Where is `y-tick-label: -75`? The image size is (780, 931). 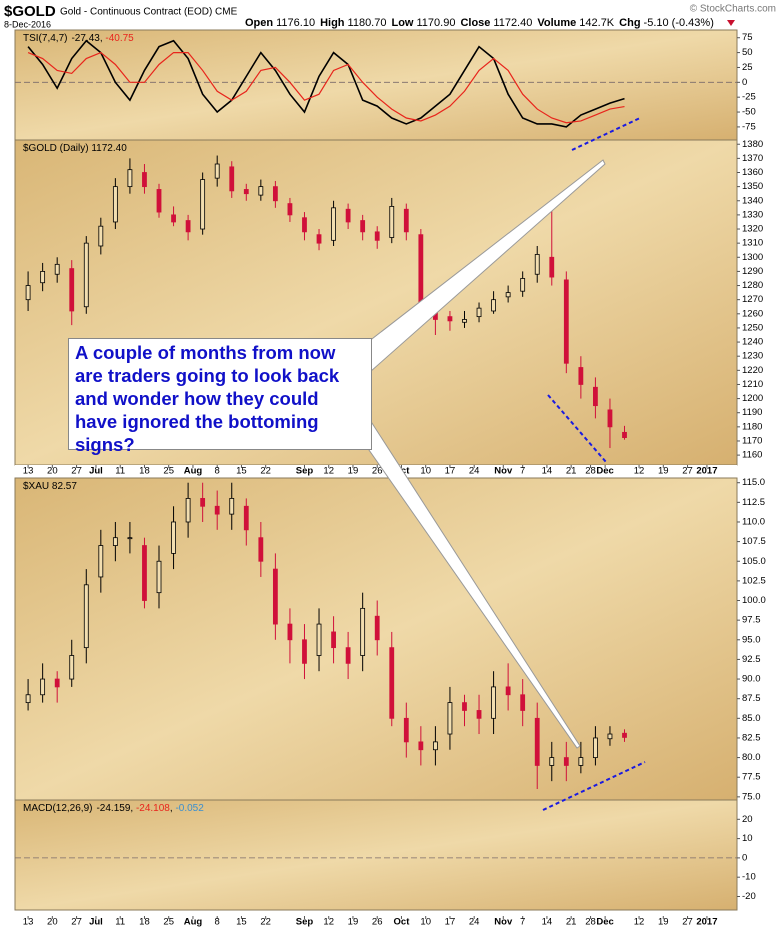
y-tick-label: -75 is located at coordinates (749, 126).